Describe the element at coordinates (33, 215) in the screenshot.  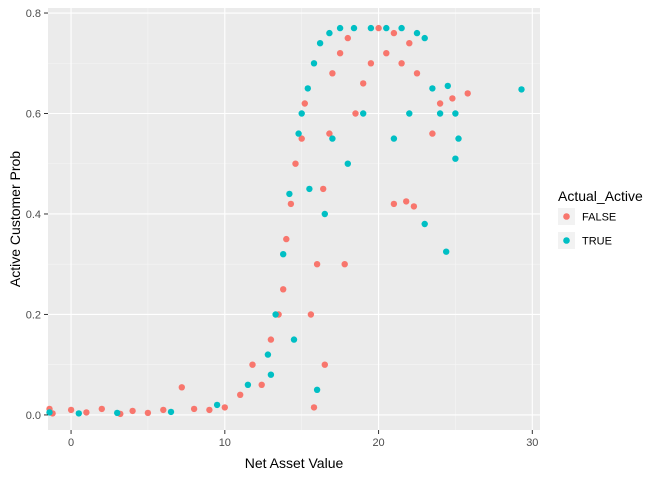
I see `y-tick-label: 0.4` at that location.